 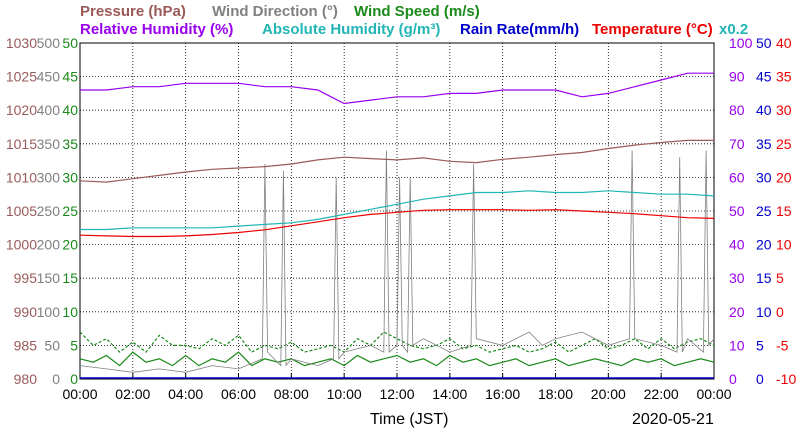 I want to click on y-tick-temperature: -5, so click(x=782, y=345).